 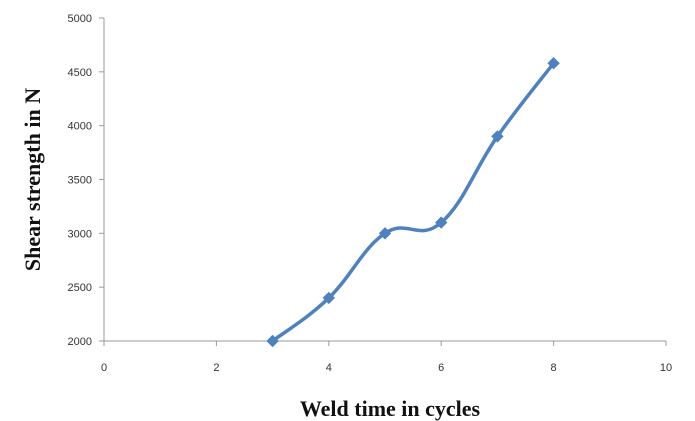 I want to click on y-tick-label: 5000, so click(x=80, y=19).